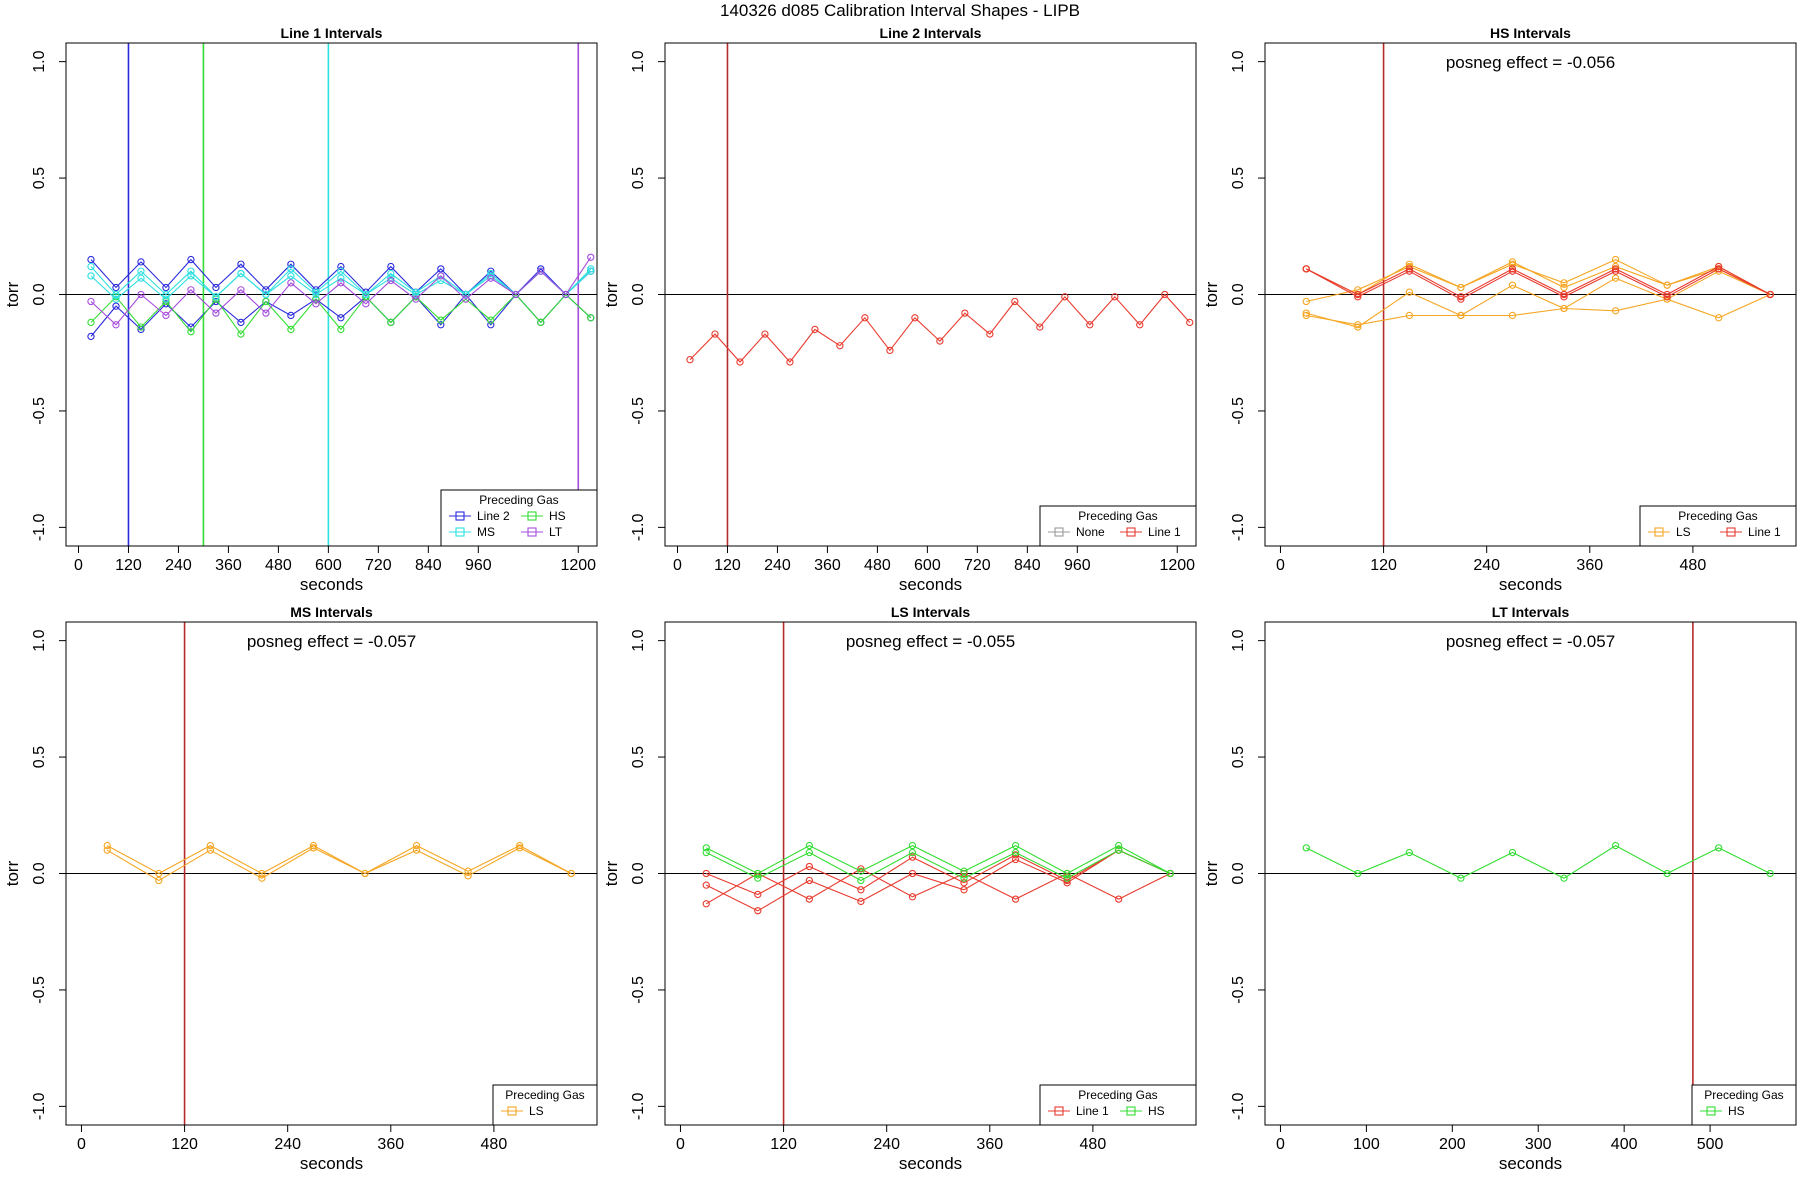 Image resolution: width=1800 pixels, height=1200 pixels. I want to click on annotation-text: posneg effect = -0.057, so click(331, 641).